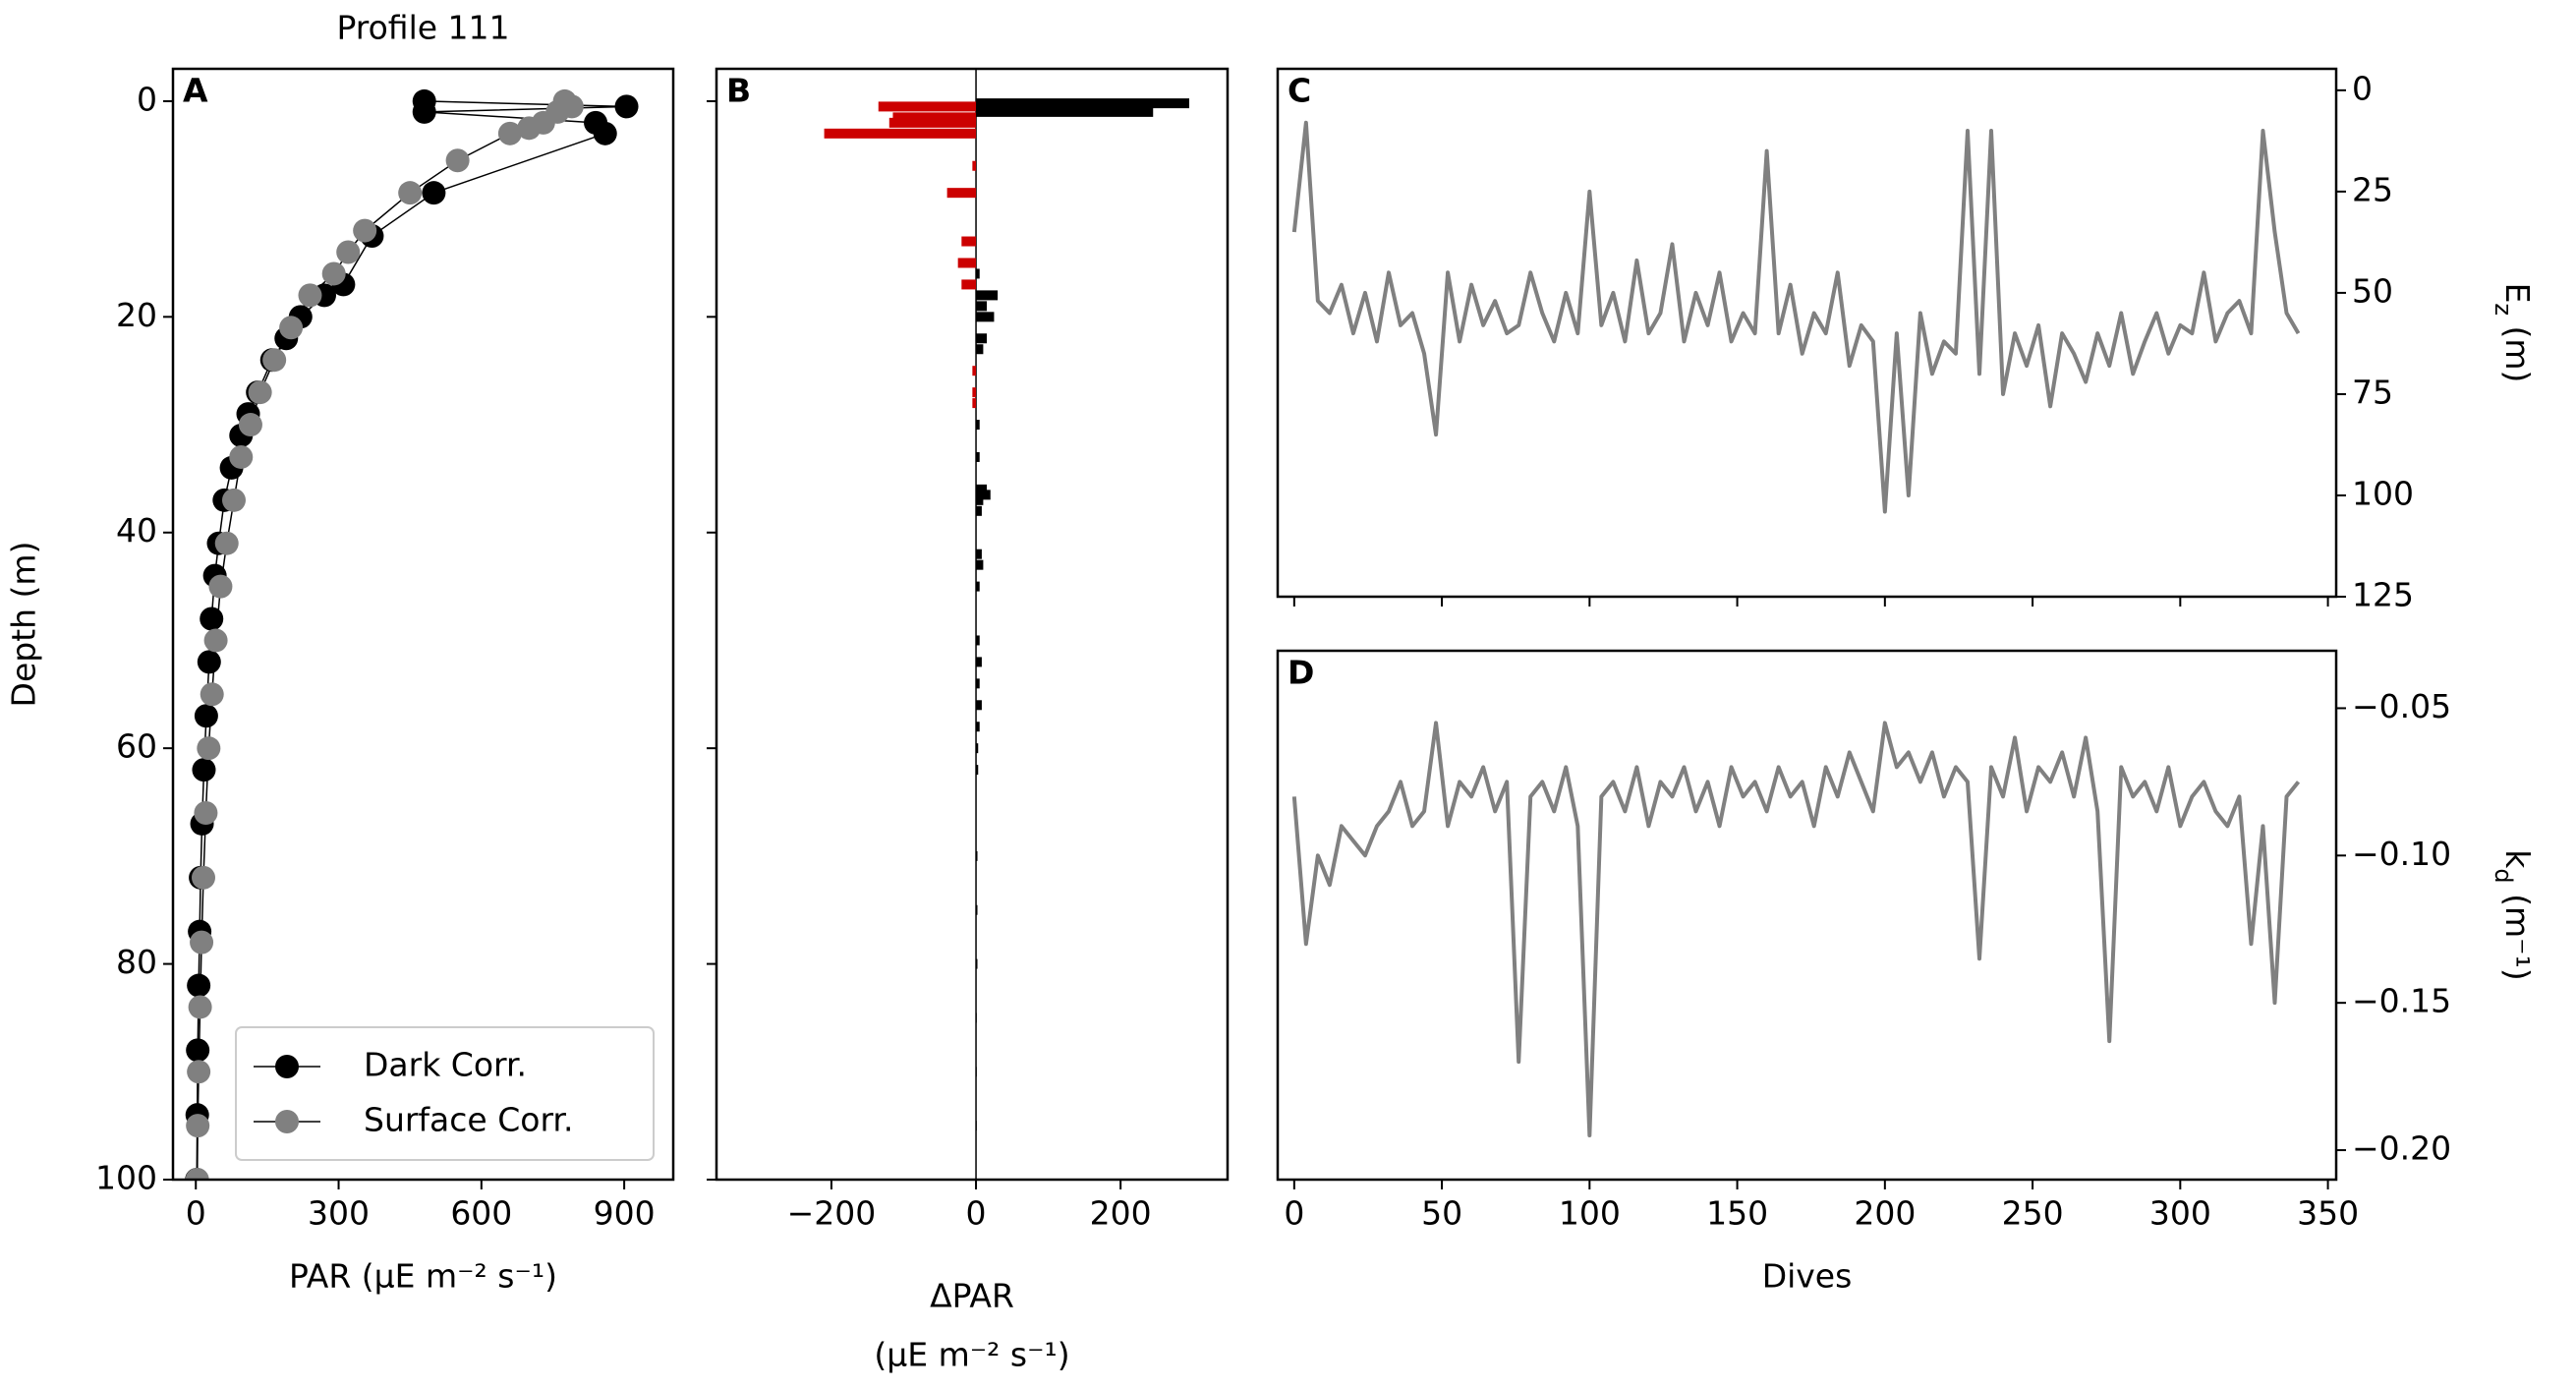  What do you see at coordinates (136, 962) in the screenshot?
I see `y-tick-label: 80` at bounding box center [136, 962].